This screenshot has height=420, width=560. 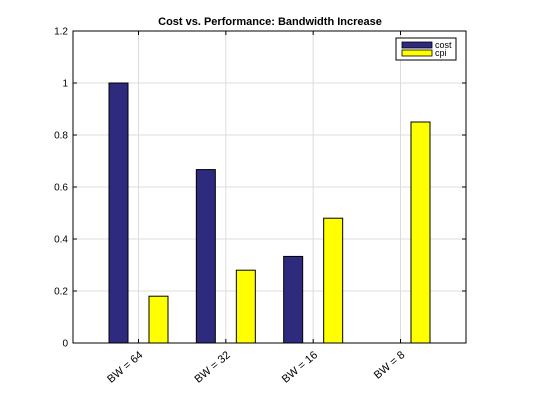 What do you see at coordinates (417, 53) in the screenshot?
I see `legend-swatch-cpi` at bounding box center [417, 53].